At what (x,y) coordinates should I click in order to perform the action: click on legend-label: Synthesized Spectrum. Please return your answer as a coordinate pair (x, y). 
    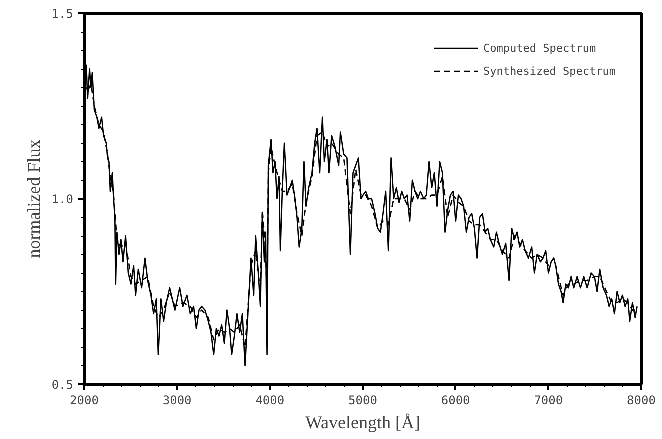
    Looking at the image, I should click on (550, 71).